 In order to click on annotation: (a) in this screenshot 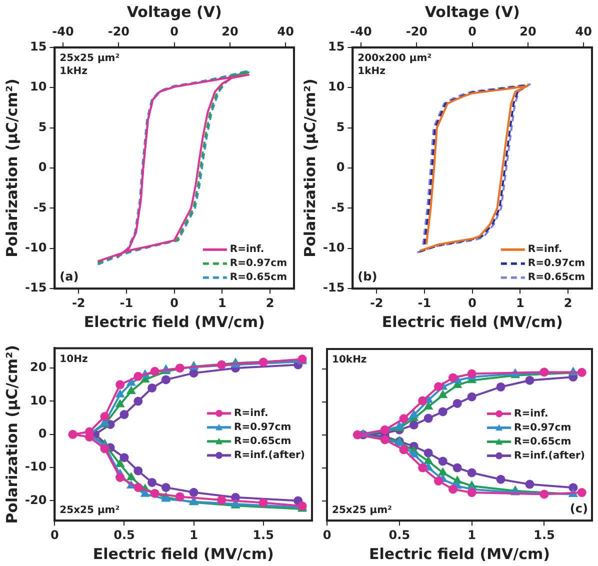, I will do `click(69, 277)`.